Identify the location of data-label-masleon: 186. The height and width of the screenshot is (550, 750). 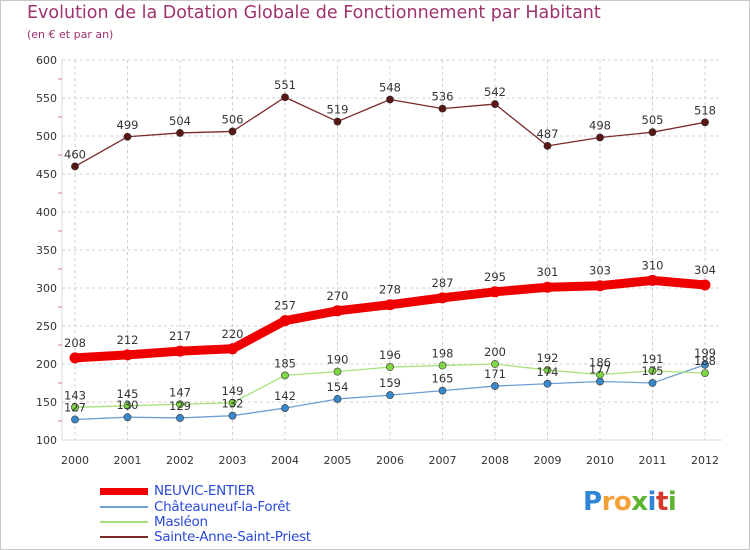
(600, 363).